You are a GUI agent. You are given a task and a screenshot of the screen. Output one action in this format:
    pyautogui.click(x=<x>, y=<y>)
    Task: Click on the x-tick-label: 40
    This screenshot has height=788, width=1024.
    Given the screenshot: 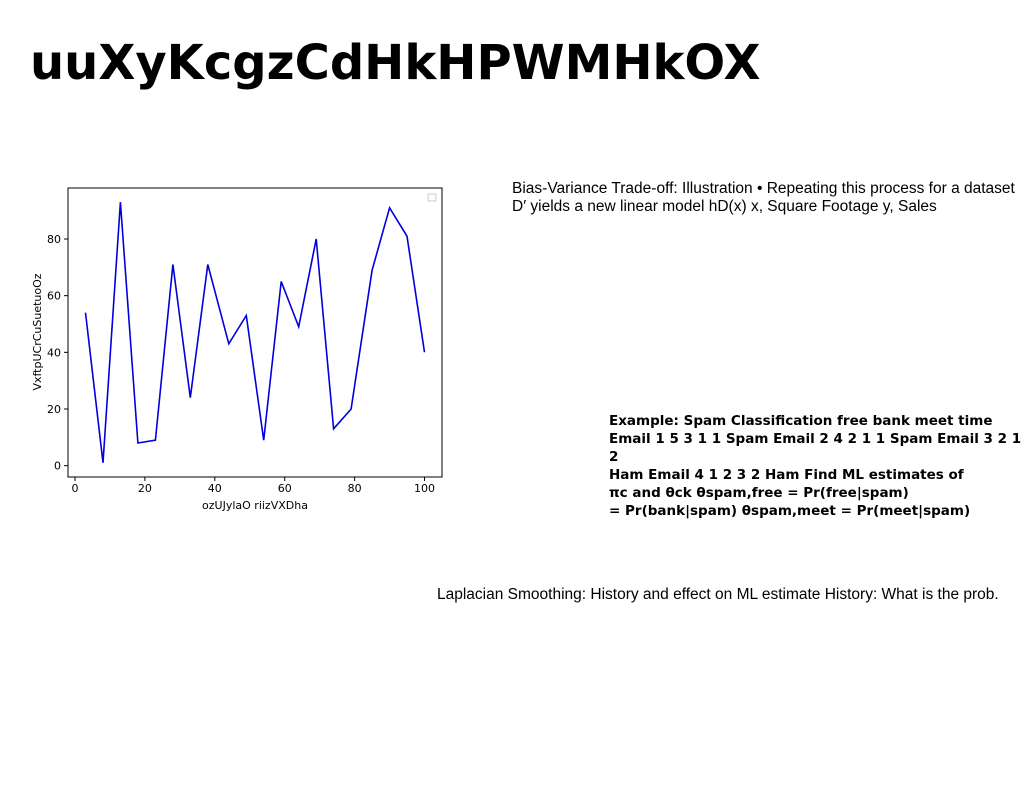 What is the action you would take?
    pyautogui.click(x=215, y=488)
    